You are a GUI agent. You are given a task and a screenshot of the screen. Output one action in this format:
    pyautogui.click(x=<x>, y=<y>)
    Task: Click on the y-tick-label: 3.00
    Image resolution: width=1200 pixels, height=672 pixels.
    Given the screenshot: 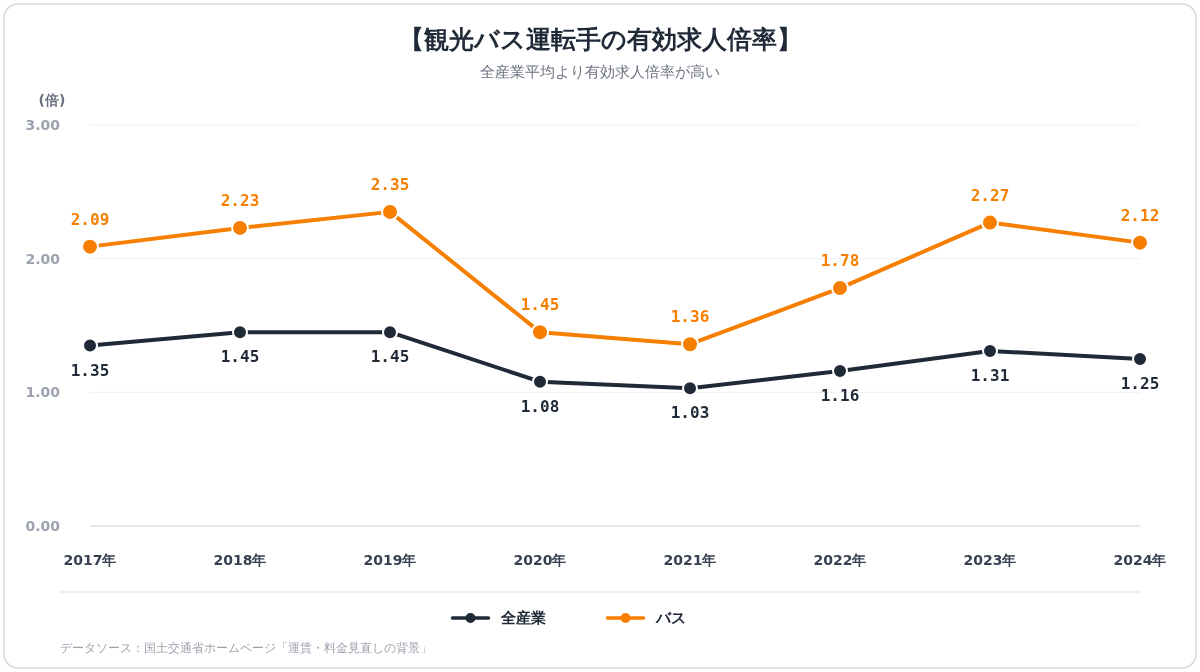 What is the action you would take?
    pyautogui.click(x=43, y=125)
    